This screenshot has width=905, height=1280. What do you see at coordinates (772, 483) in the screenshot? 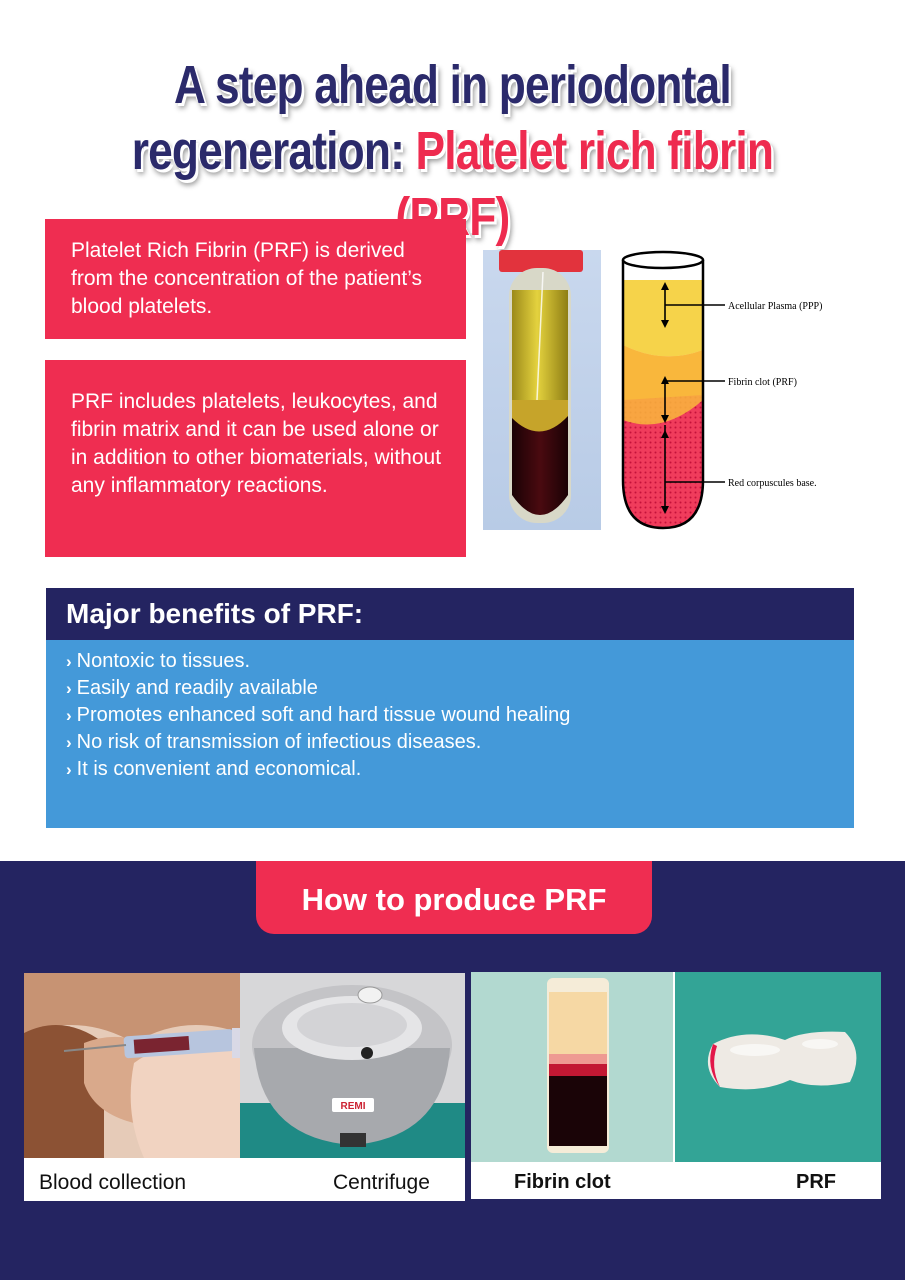
I see `diagram-label-rbc: Red corpuscules base.` at bounding box center [772, 483].